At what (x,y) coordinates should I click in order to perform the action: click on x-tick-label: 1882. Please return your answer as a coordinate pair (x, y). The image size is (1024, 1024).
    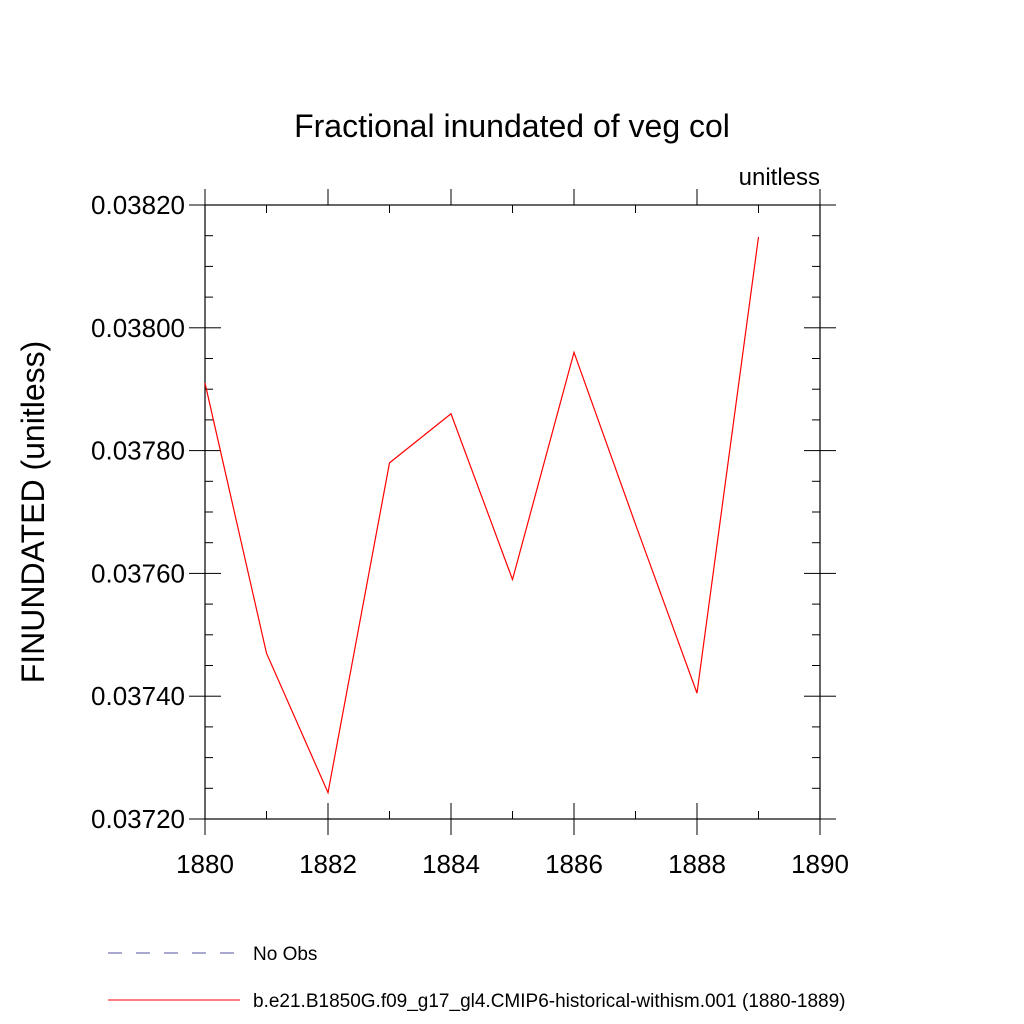
    Looking at the image, I should click on (328, 864).